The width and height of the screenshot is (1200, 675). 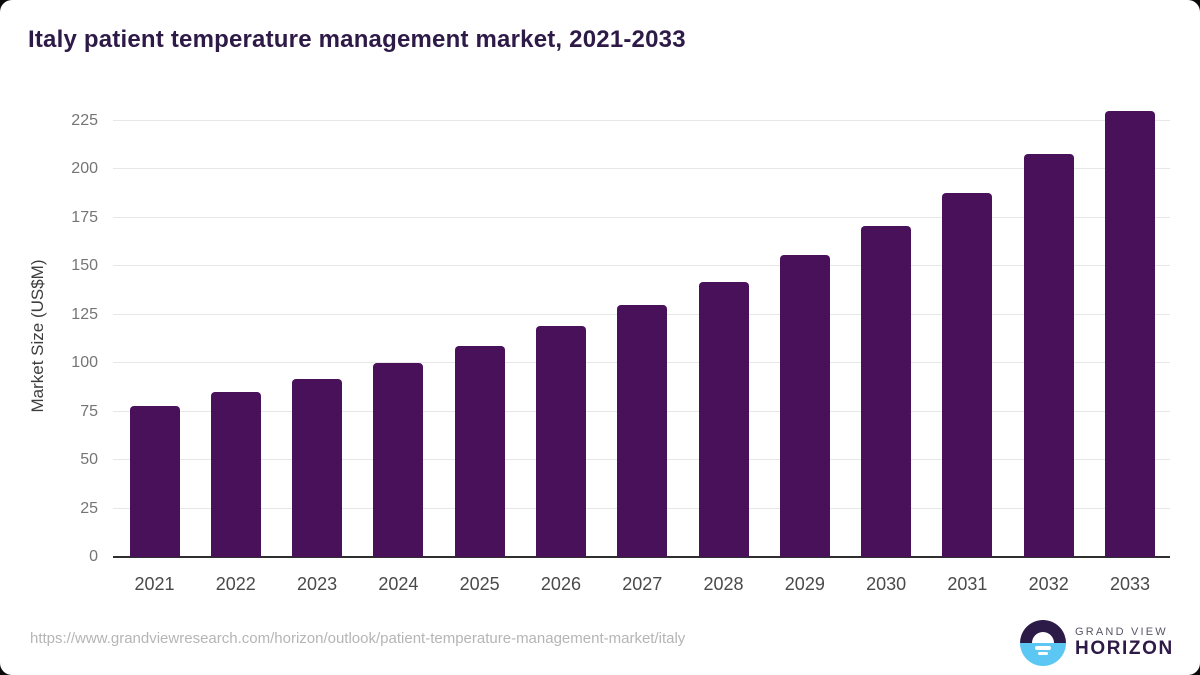 I want to click on x-tick-label-2026: 2026, so click(x=560, y=584).